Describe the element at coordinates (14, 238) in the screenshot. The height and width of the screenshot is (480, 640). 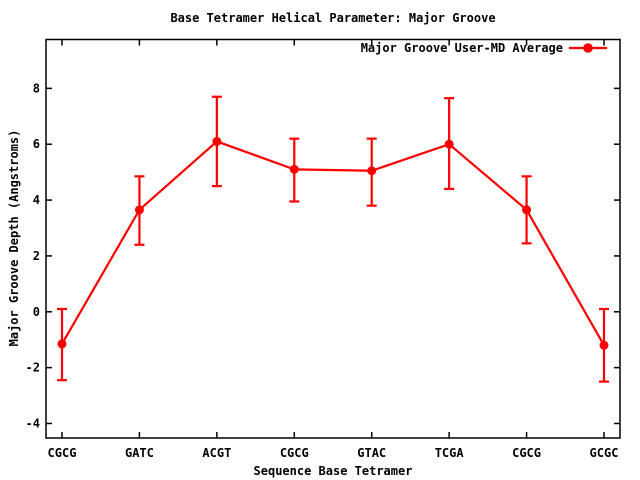
I see `y-axis-label: Major Groove Depth (Angstroms)` at that location.